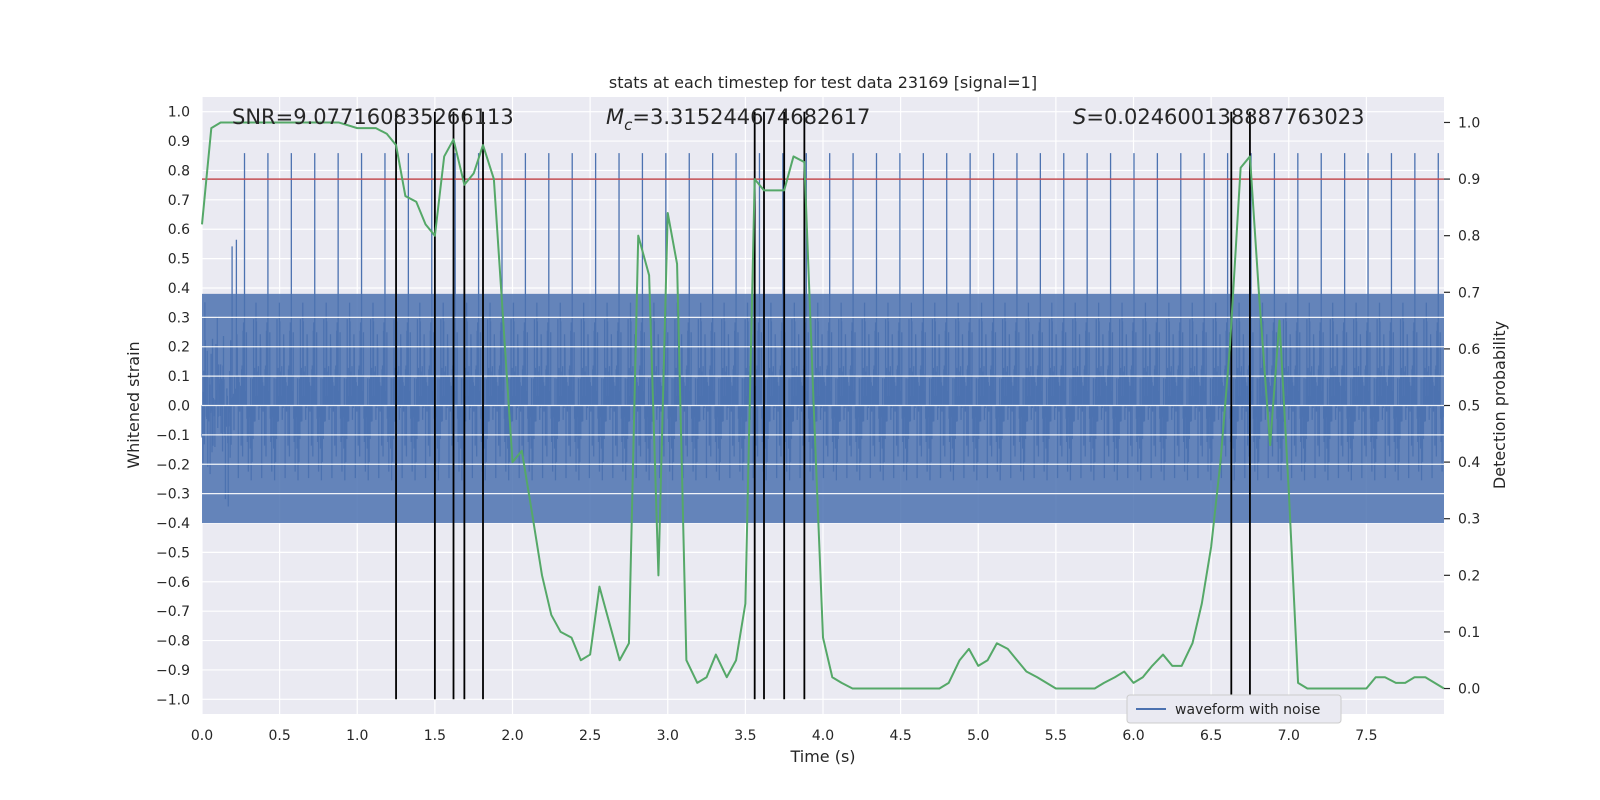  What do you see at coordinates (1133, 736) in the screenshot?
I see `x-tick-label: 6.0` at bounding box center [1133, 736].